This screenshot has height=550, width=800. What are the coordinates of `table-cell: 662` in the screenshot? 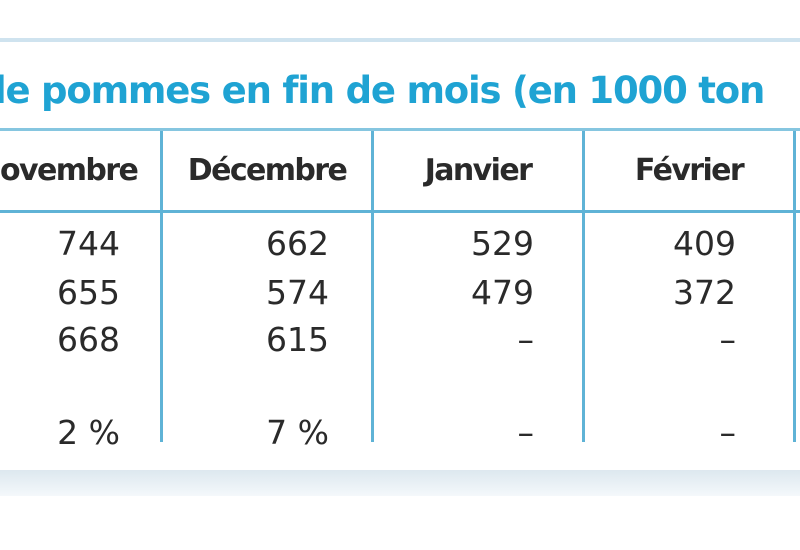 It's located at (297, 243).